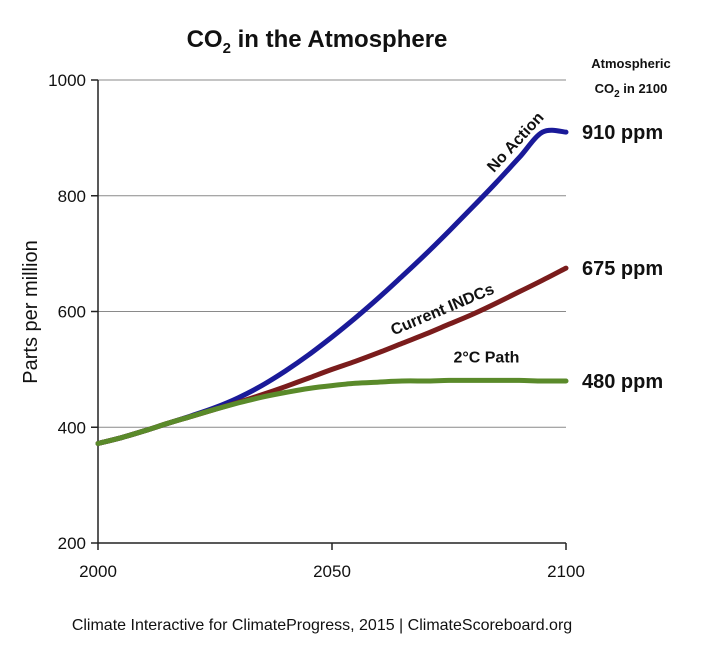  Describe the element at coordinates (72, 427) in the screenshot. I see `y-tick-label-400: 400` at that location.